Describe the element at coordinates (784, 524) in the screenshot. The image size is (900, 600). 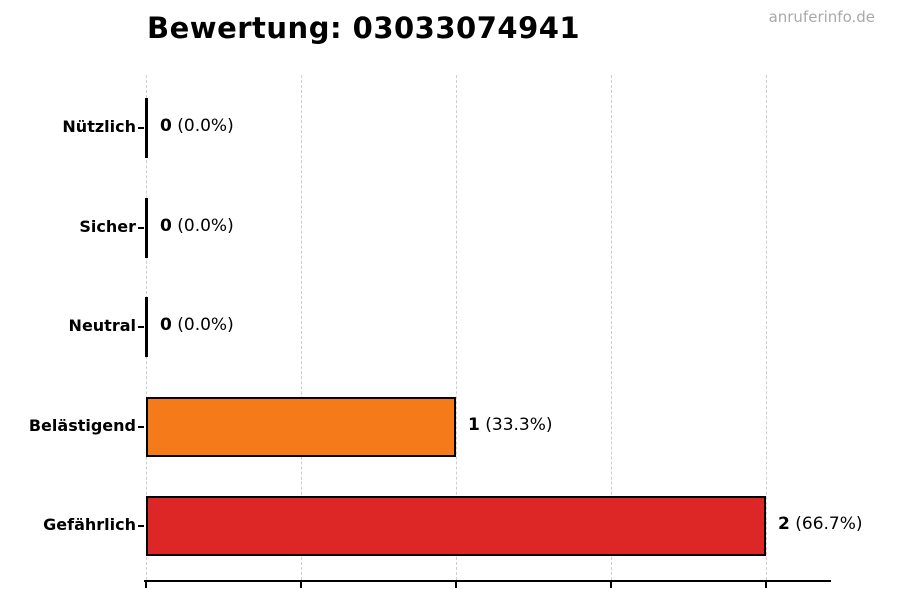
I see `value-count: 2` at that location.